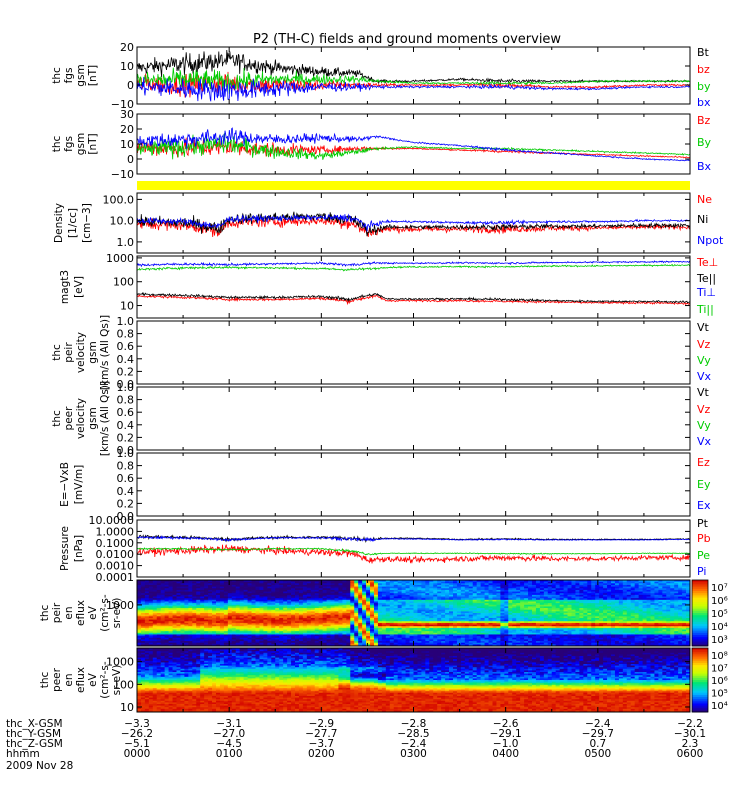  What do you see at coordinates (690, 744) in the screenshot?
I see `x-annotation-value: 2.3` at bounding box center [690, 744].